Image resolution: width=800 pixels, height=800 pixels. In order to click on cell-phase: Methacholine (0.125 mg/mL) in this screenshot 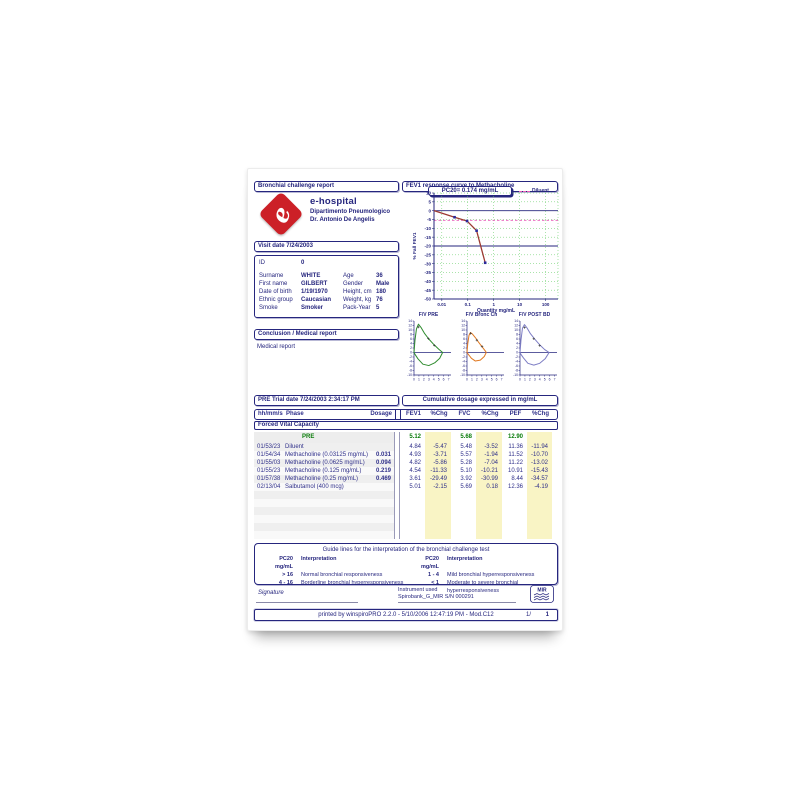, I will do `click(325, 471)`.